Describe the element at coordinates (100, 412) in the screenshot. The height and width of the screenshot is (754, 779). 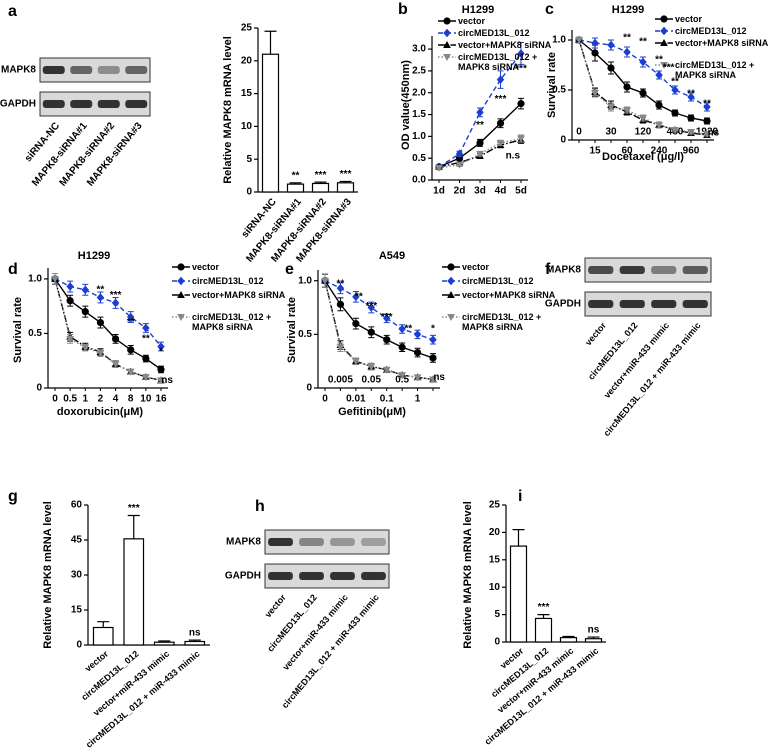
I see `x-axis-label: doxorubicin(μM)` at that location.